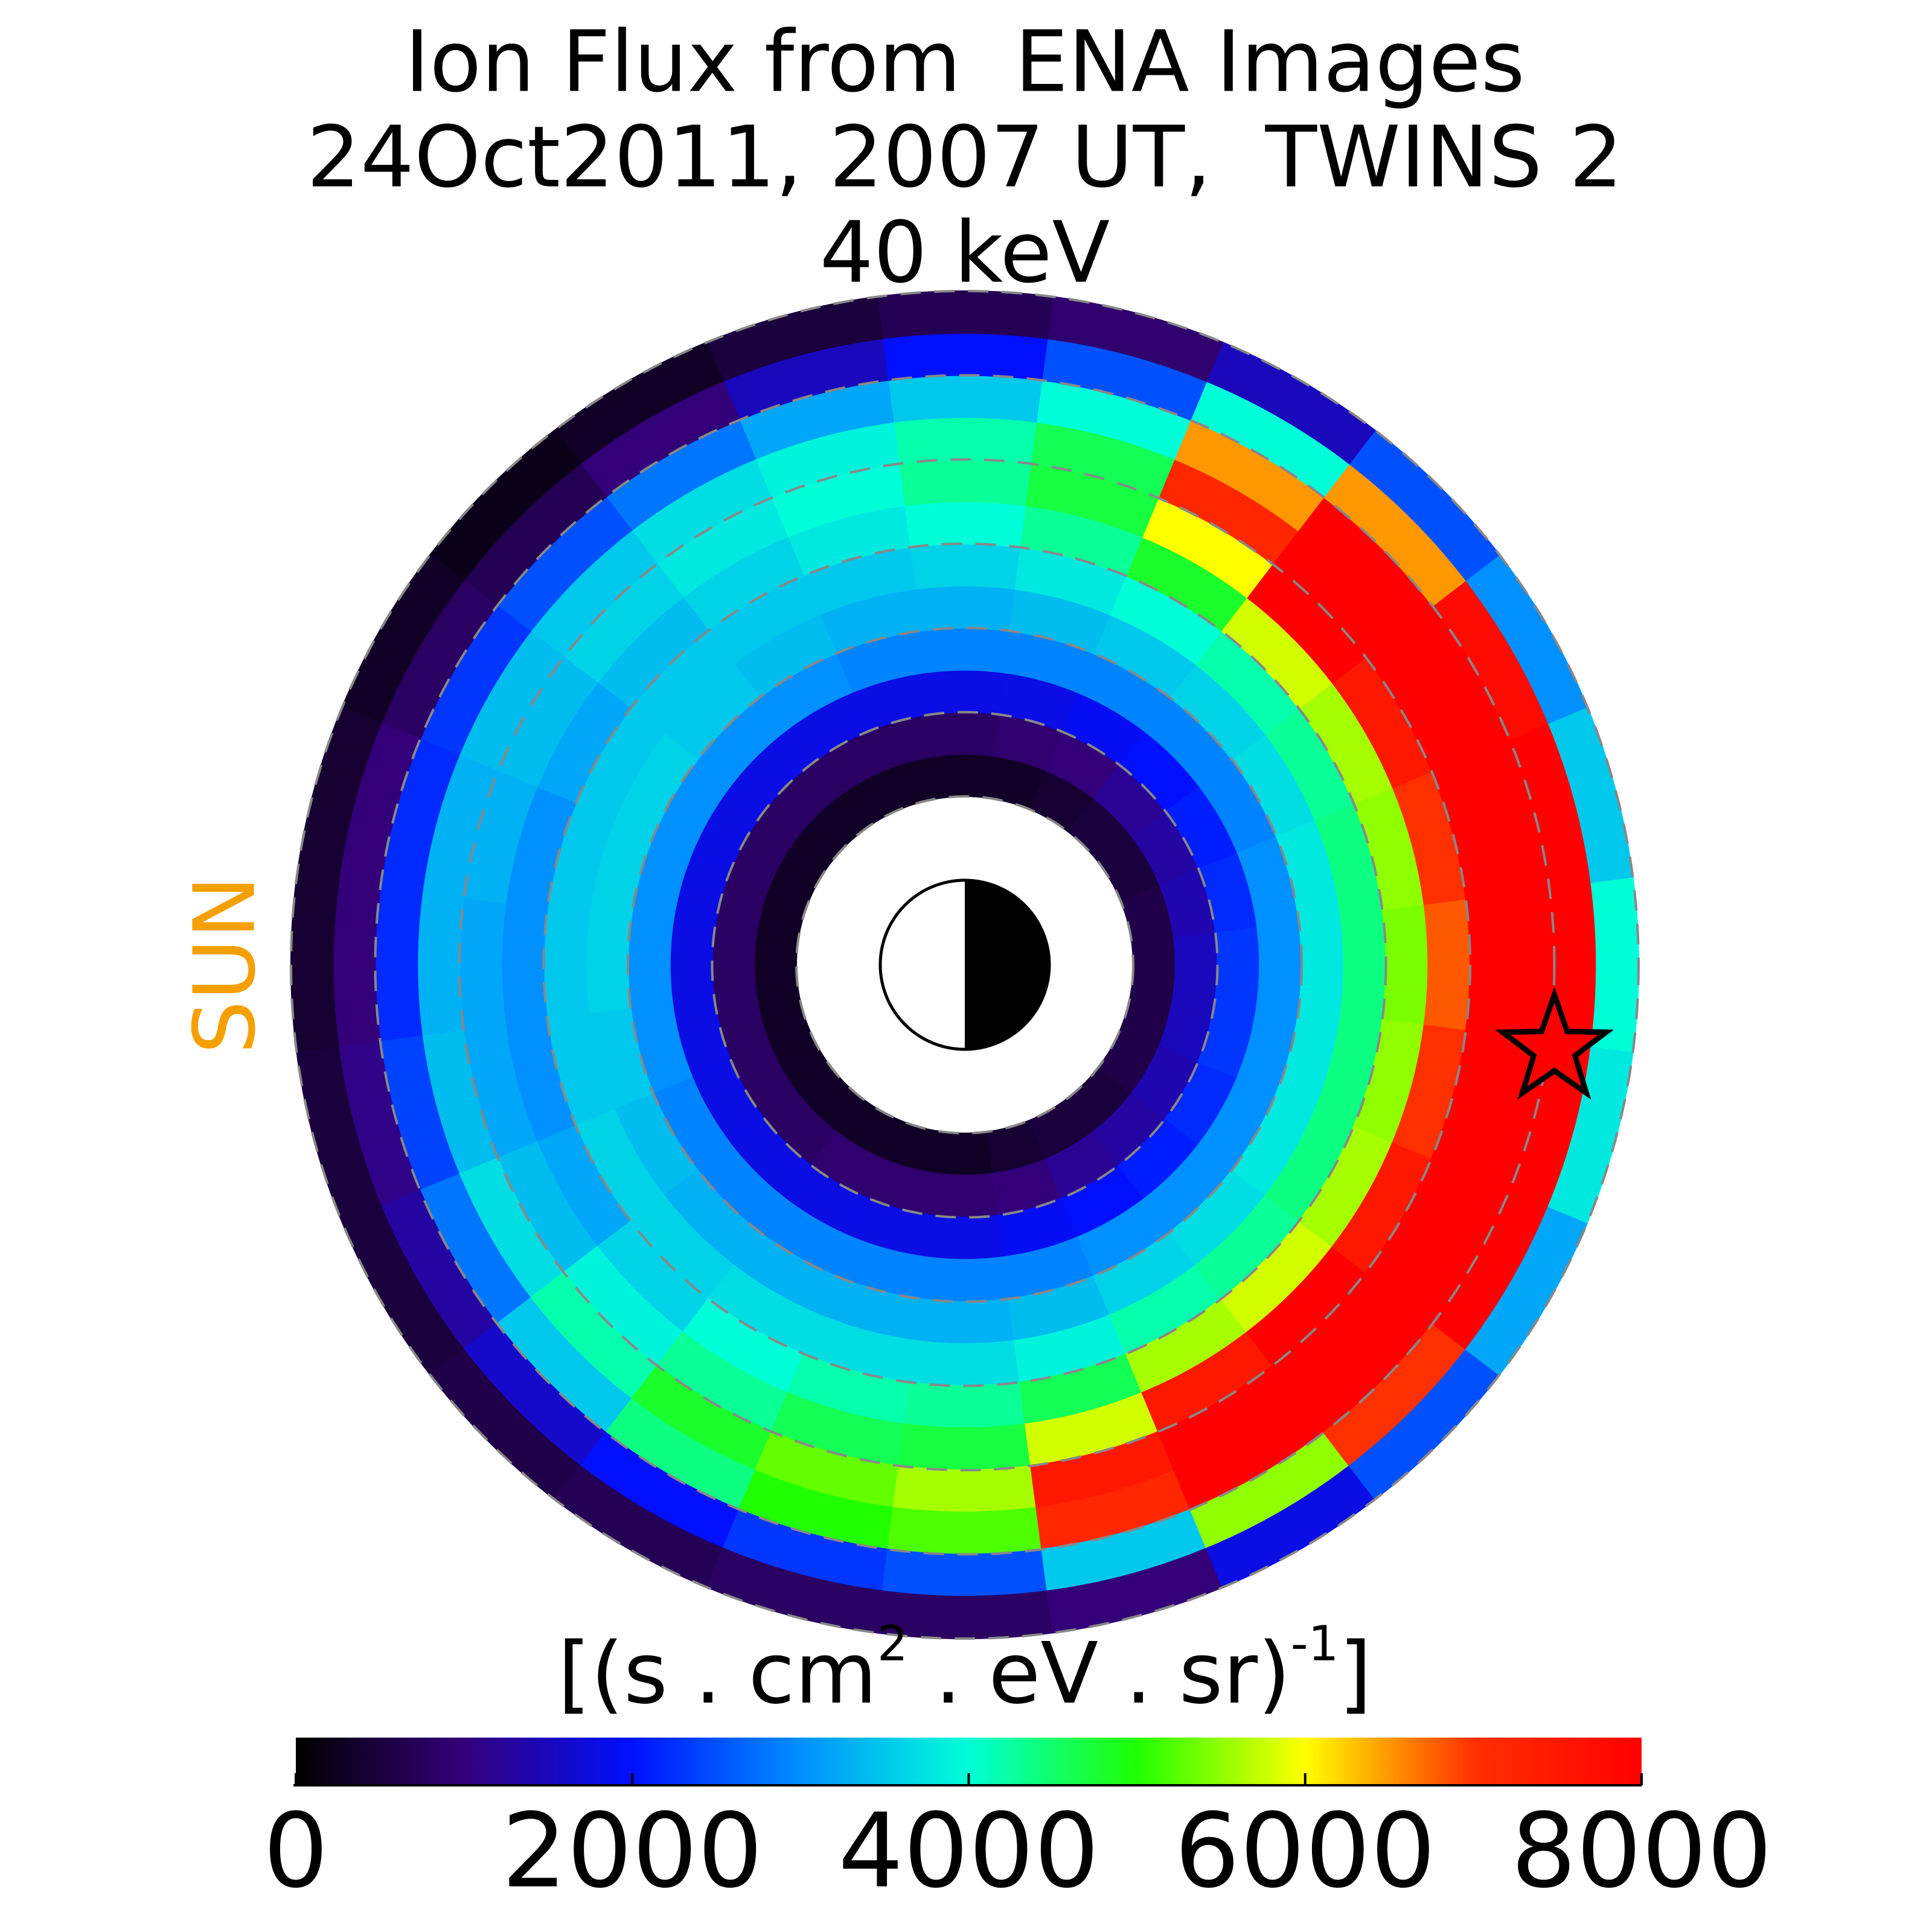 This screenshot has height=1932, width=1932. What do you see at coordinates (226, 964) in the screenshot?
I see `sun-label: SUN` at bounding box center [226, 964].